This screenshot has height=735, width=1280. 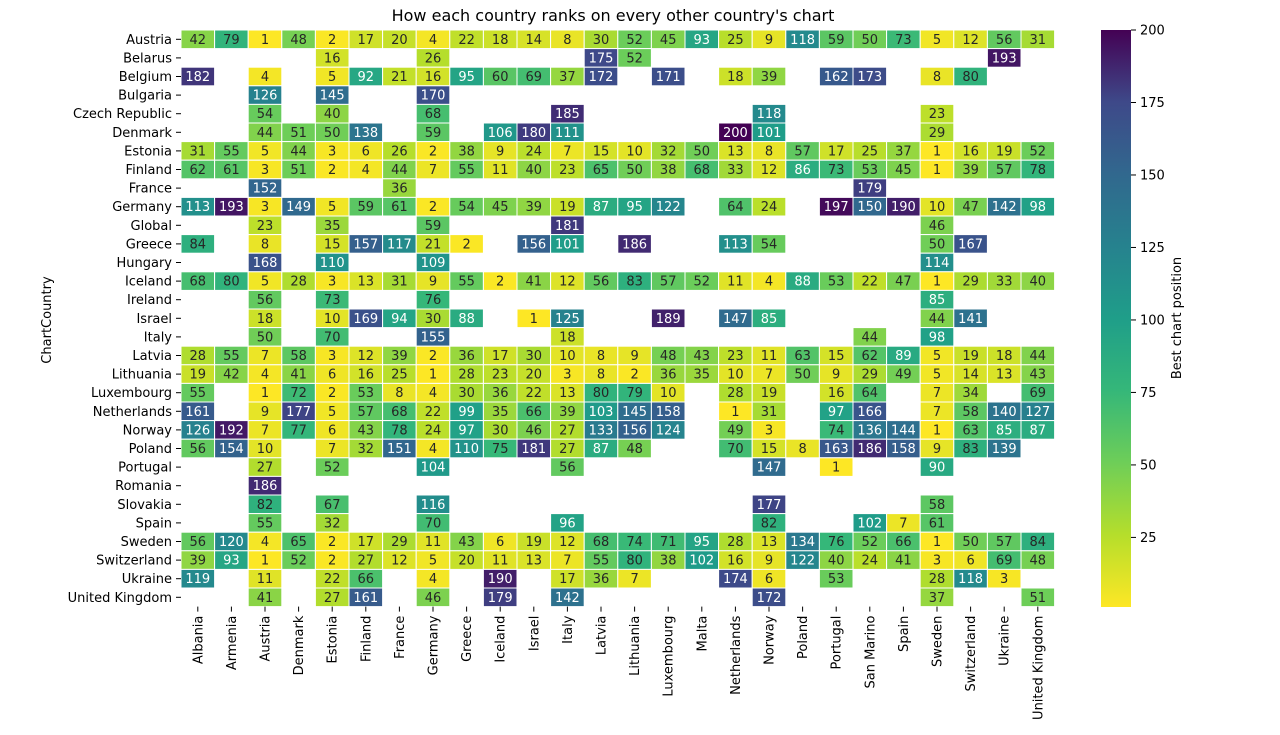 What do you see at coordinates (904, 634) in the screenshot?
I see `x-tick-label: Spain` at bounding box center [904, 634].